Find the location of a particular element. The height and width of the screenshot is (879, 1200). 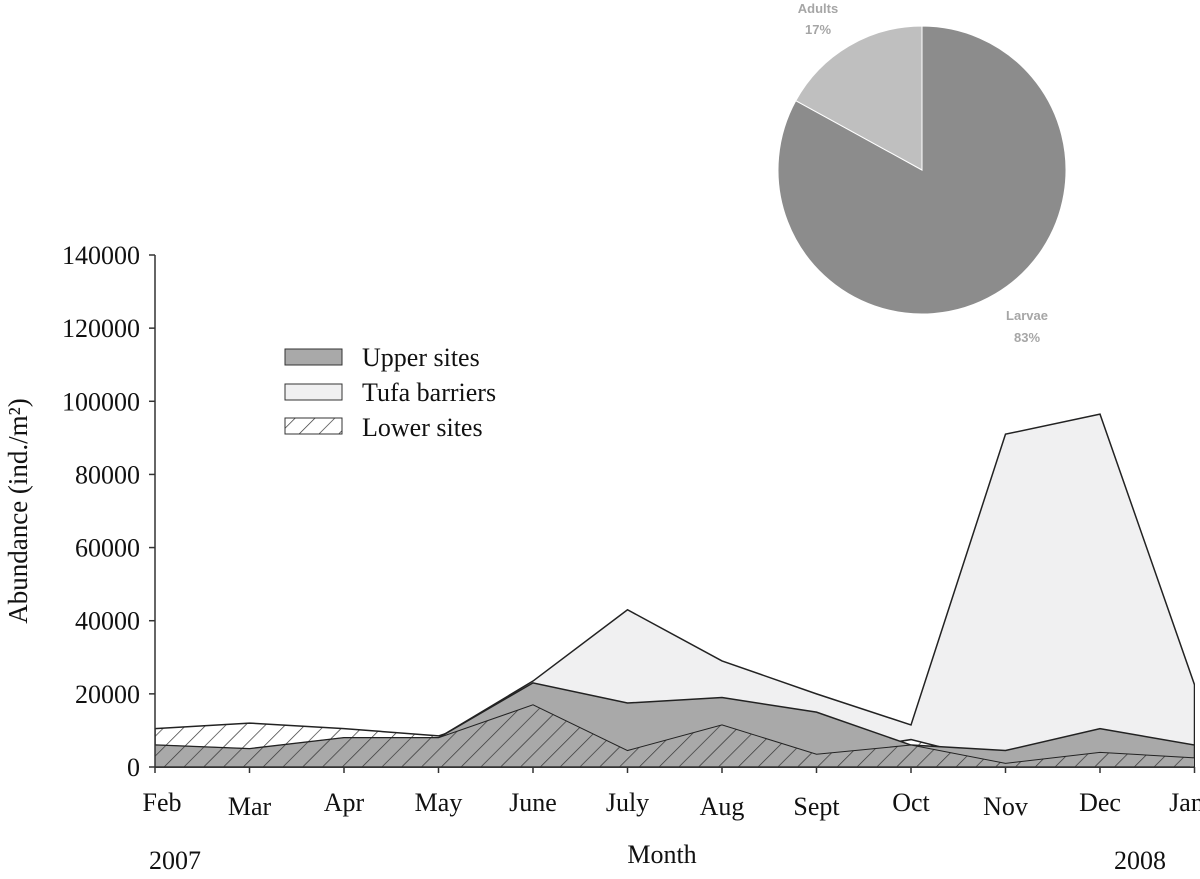

x-tick-label: Aug is located at coordinates (722, 806).